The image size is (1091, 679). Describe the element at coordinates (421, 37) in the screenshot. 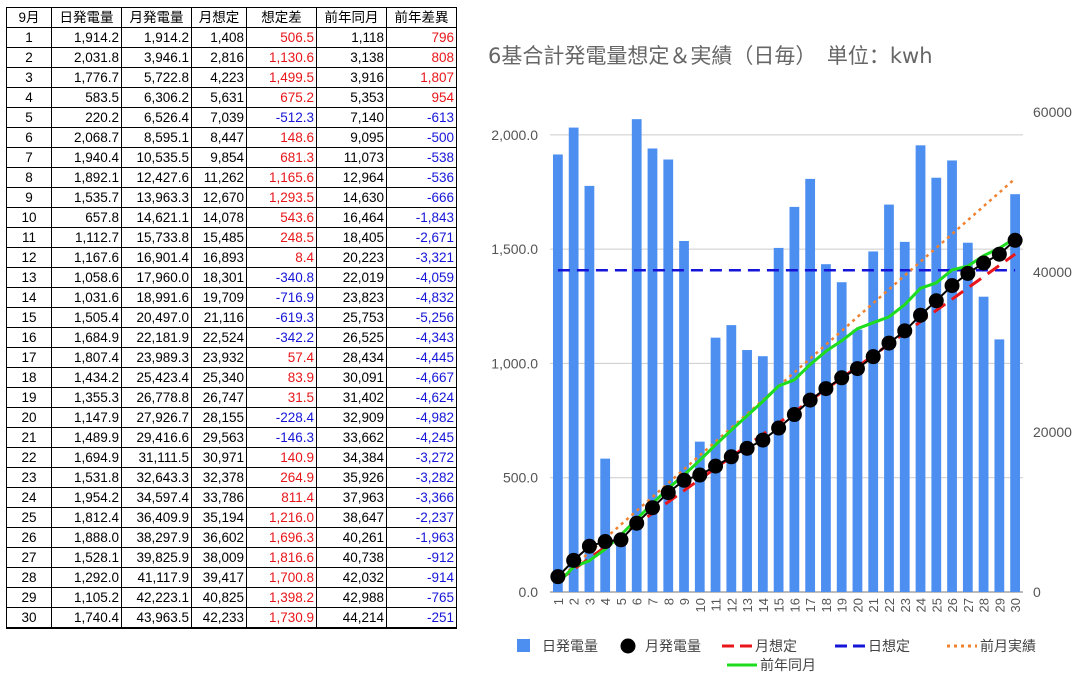

I see `table-cell: 796` at that location.